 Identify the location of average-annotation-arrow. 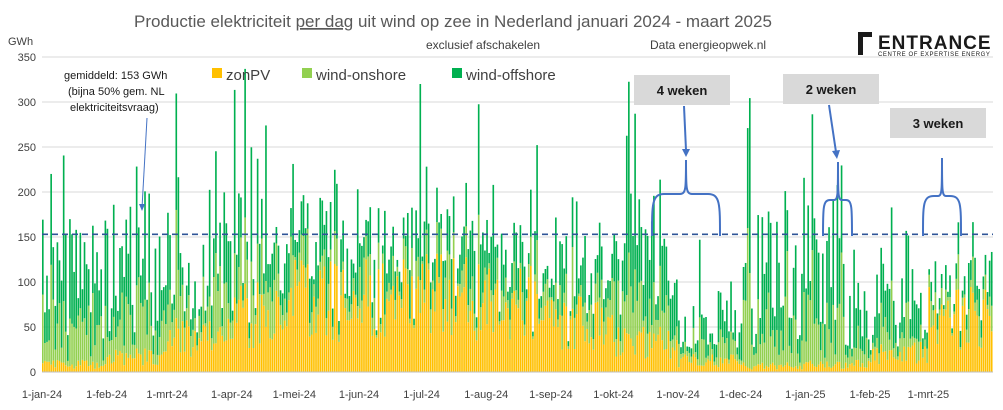
(144, 163).